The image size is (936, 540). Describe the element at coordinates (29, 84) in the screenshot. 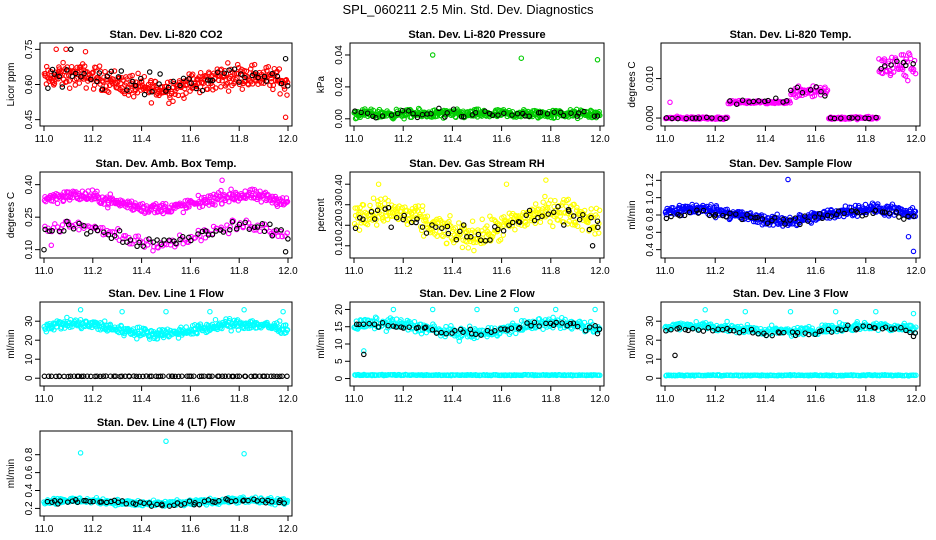

I see `y-tick-label: 0.60` at that location.